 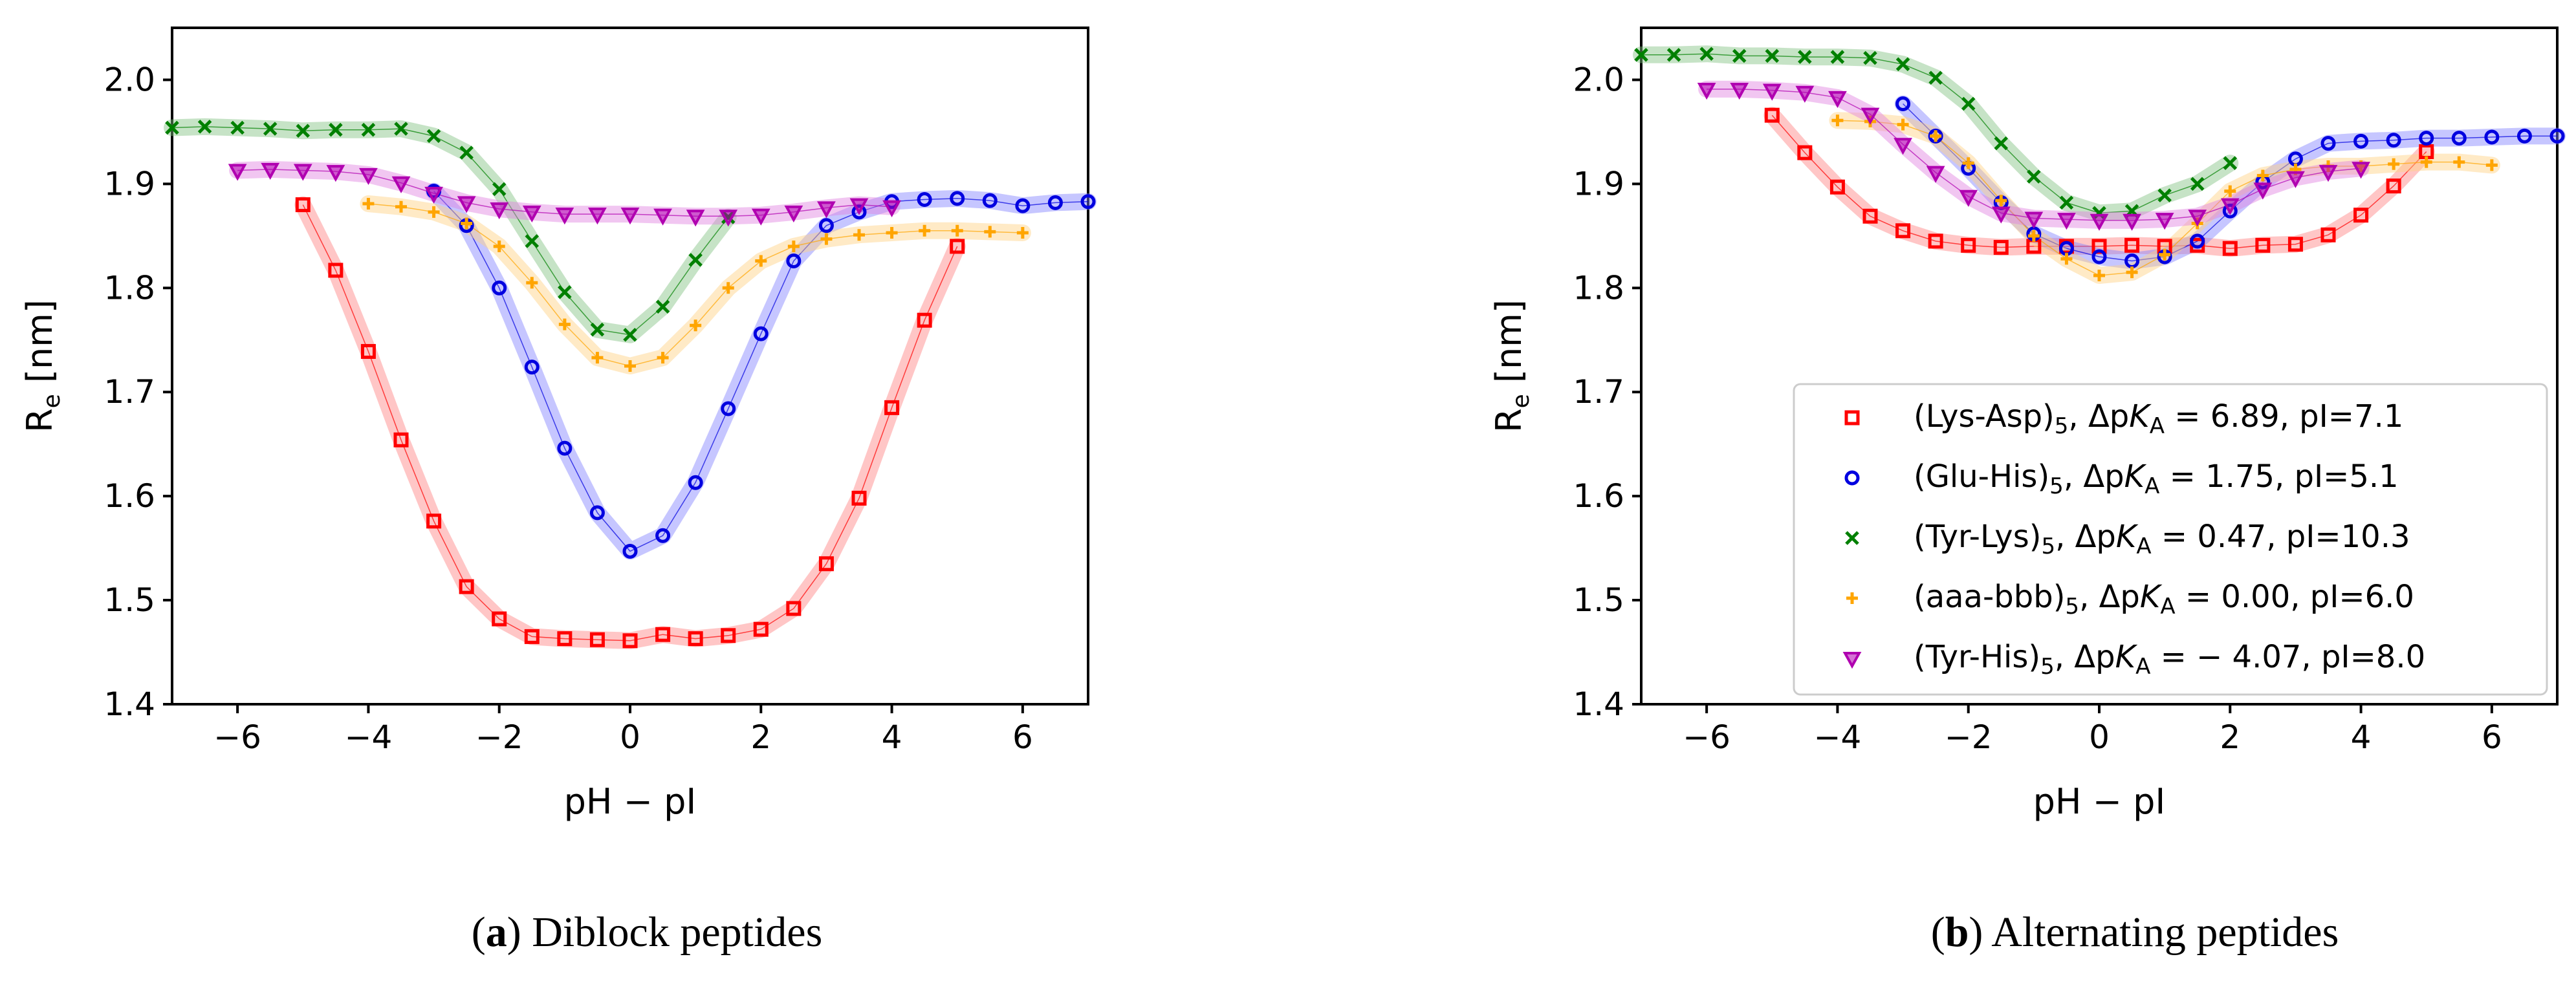 What do you see at coordinates (129, 496) in the screenshot?
I see `y-tick-label: 1.6` at bounding box center [129, 496].